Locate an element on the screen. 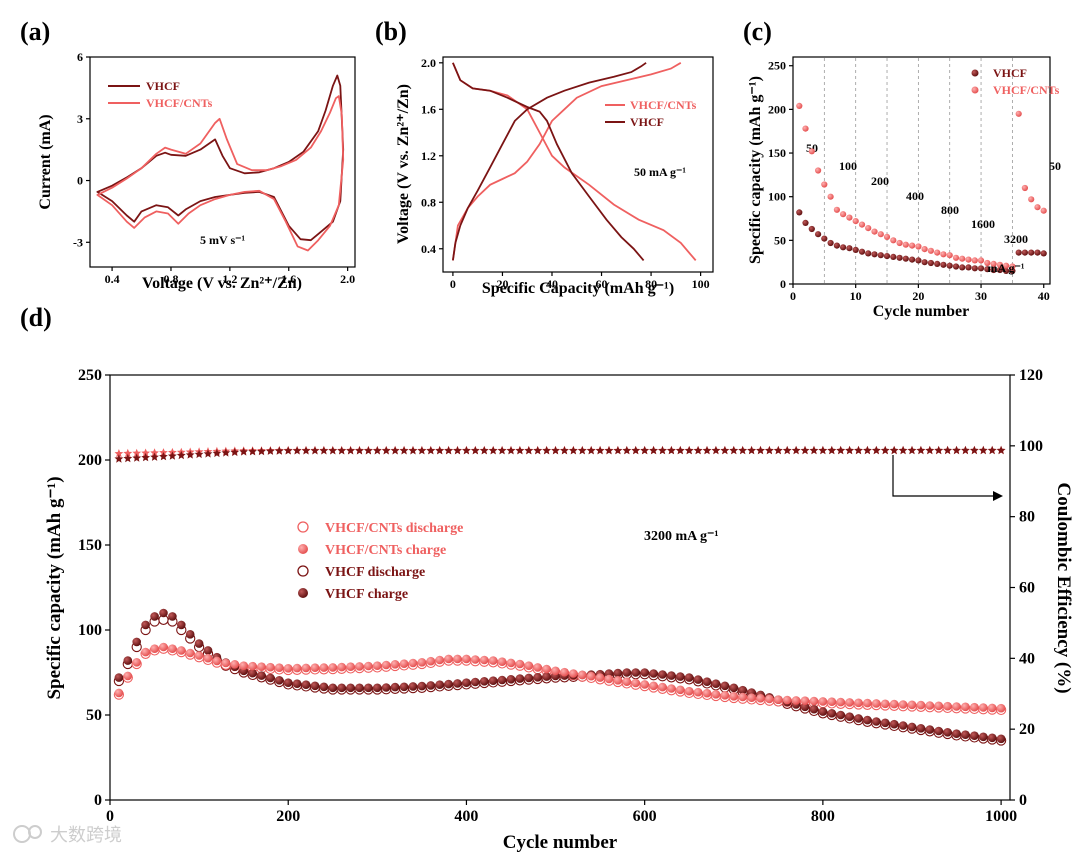  panel-b-xtick-label-0: 0 is located at coordinates (453, 284).